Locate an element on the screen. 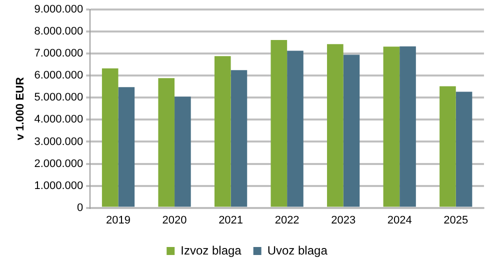 Image resolution: width=492 pixels, height=267 pixels. y-tick-label: 5.000.000 is located at coordinates (59, 98).